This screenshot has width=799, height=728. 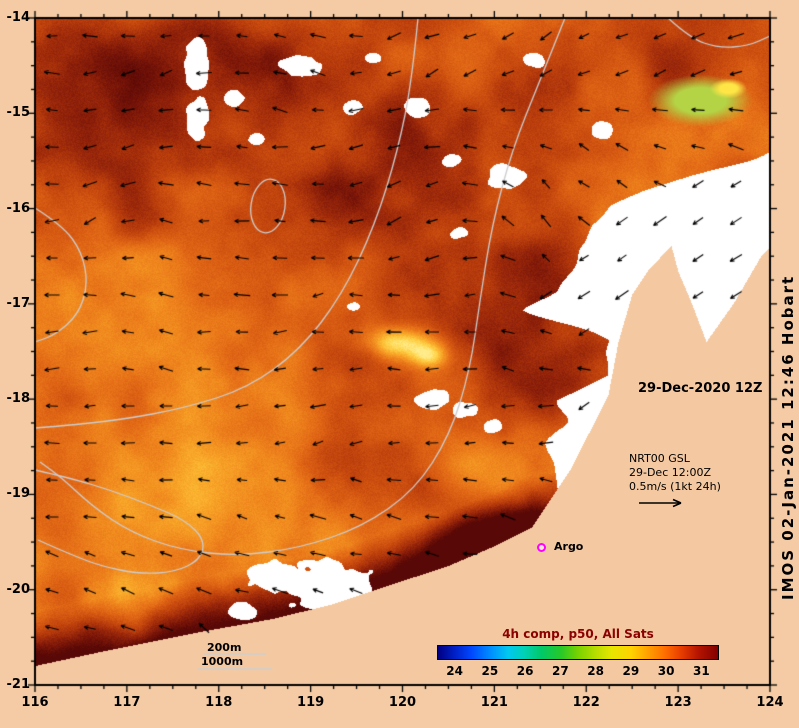 What do you see at coordinates (18, 399) in the screenshot?
I see `y-tick-label: -18` at bounding box center [18, 399].